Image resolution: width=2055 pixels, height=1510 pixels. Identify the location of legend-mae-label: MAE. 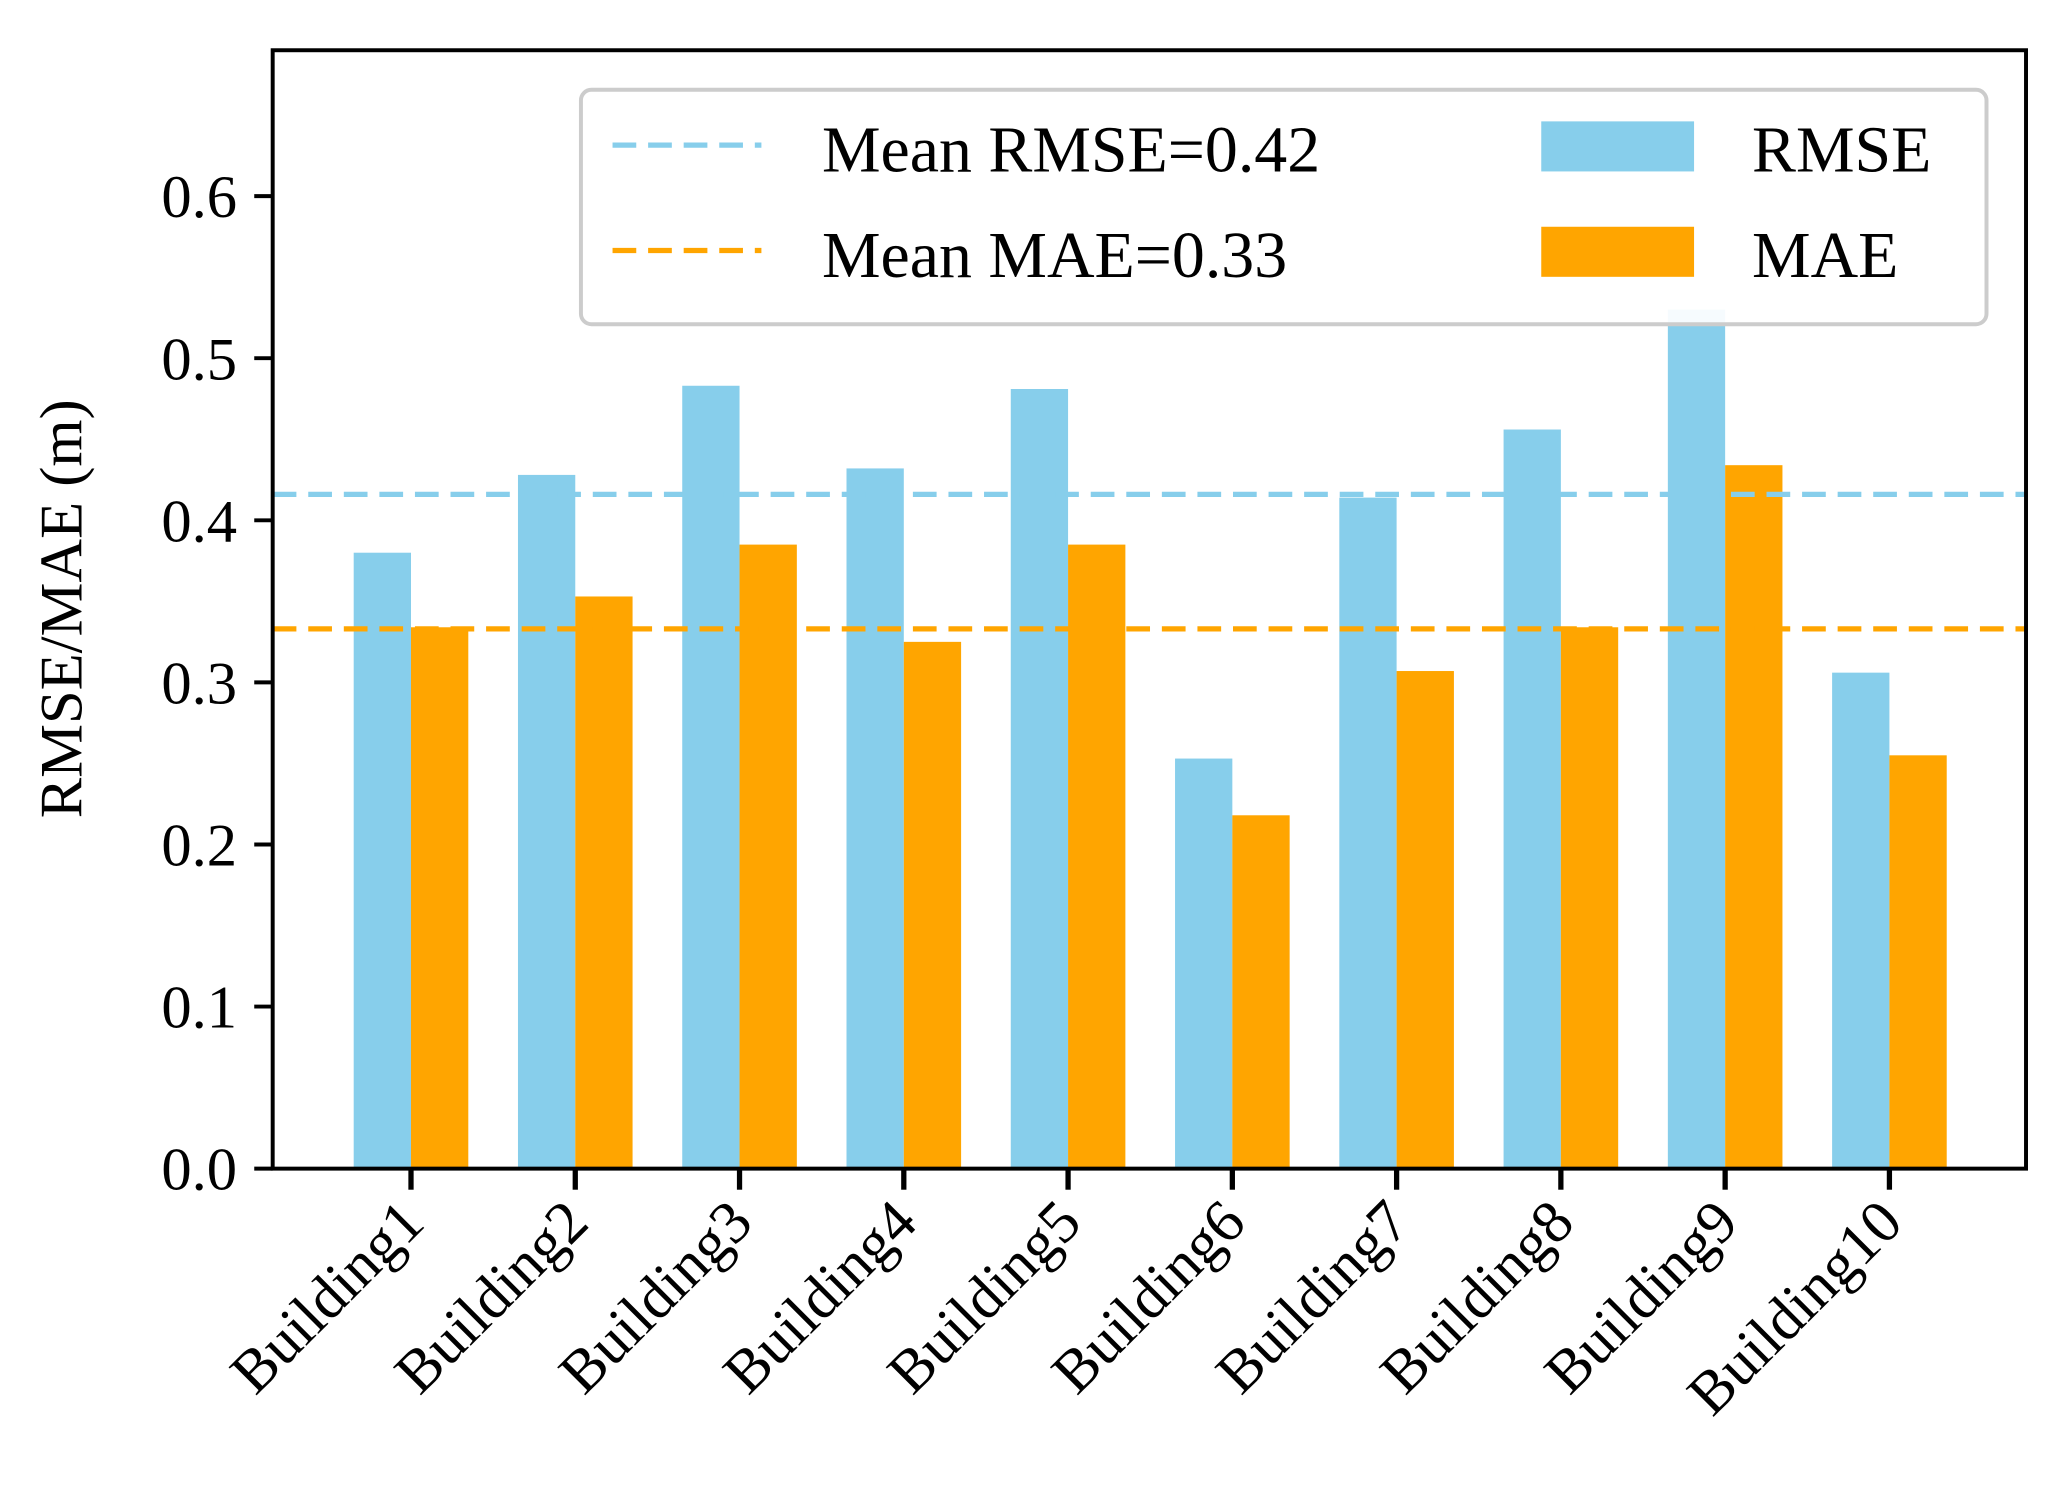
(1825, 255).